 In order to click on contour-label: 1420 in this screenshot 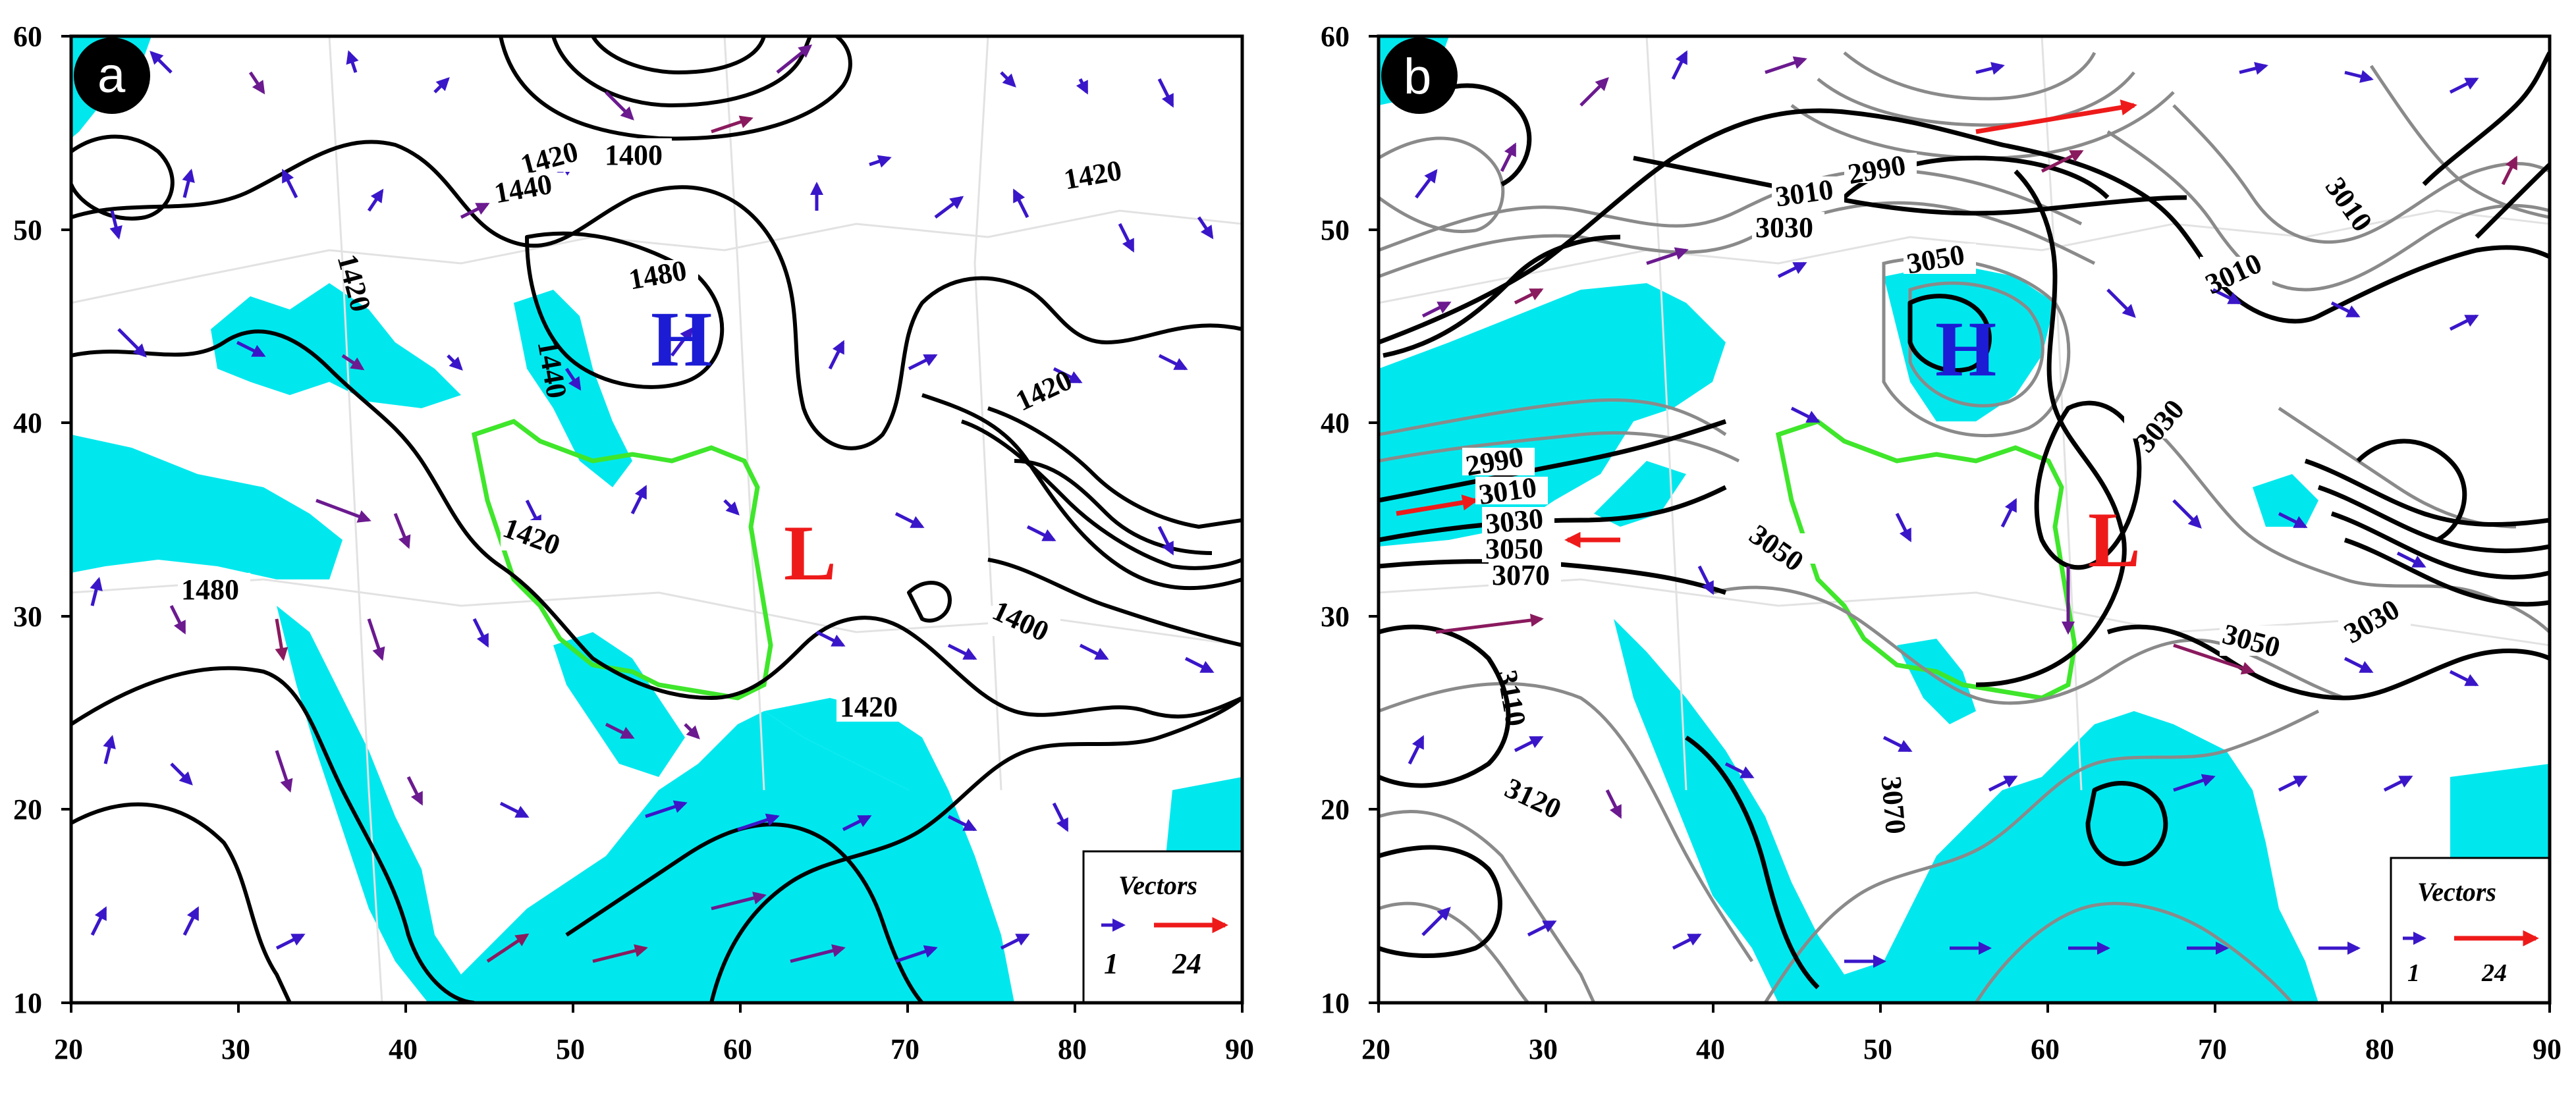, I will do `click(869, 707)`.